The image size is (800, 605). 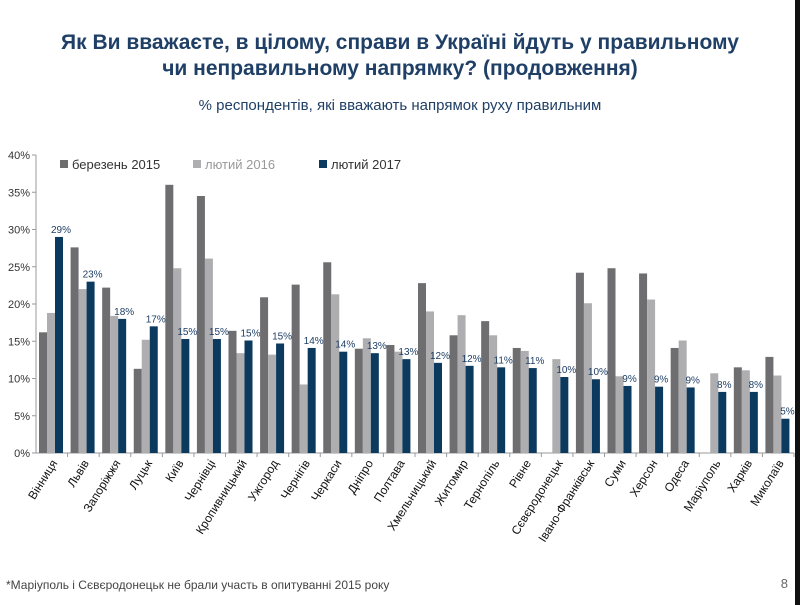 What do you see at coordinates (263, 480) in the screenshot?
I see `x-tick-label: Ужгород` at bounding box center [263, 480].